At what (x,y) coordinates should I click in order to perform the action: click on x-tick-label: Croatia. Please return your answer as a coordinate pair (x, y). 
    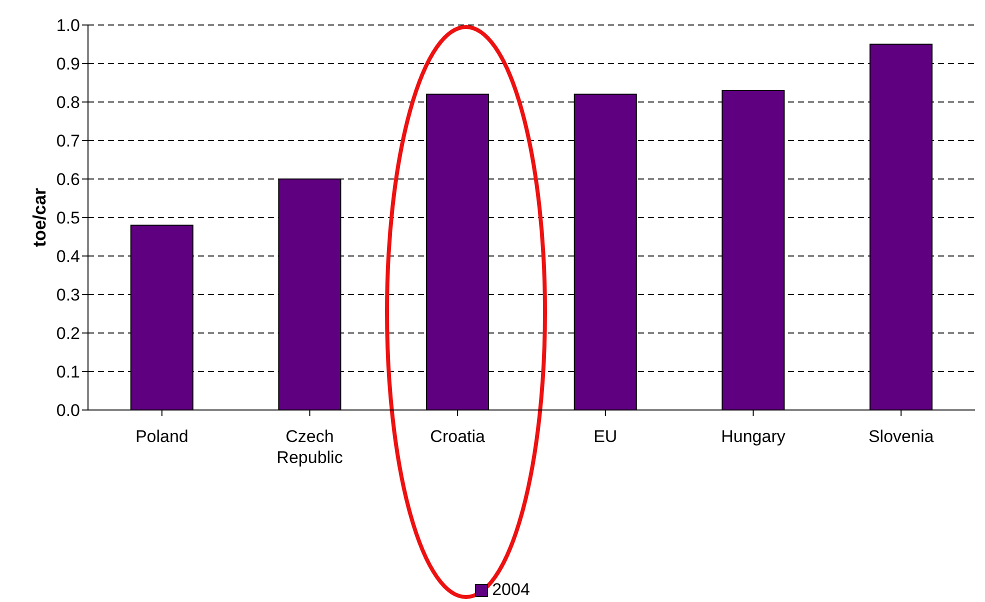
    Looking at the image, I should click on (458, 436).